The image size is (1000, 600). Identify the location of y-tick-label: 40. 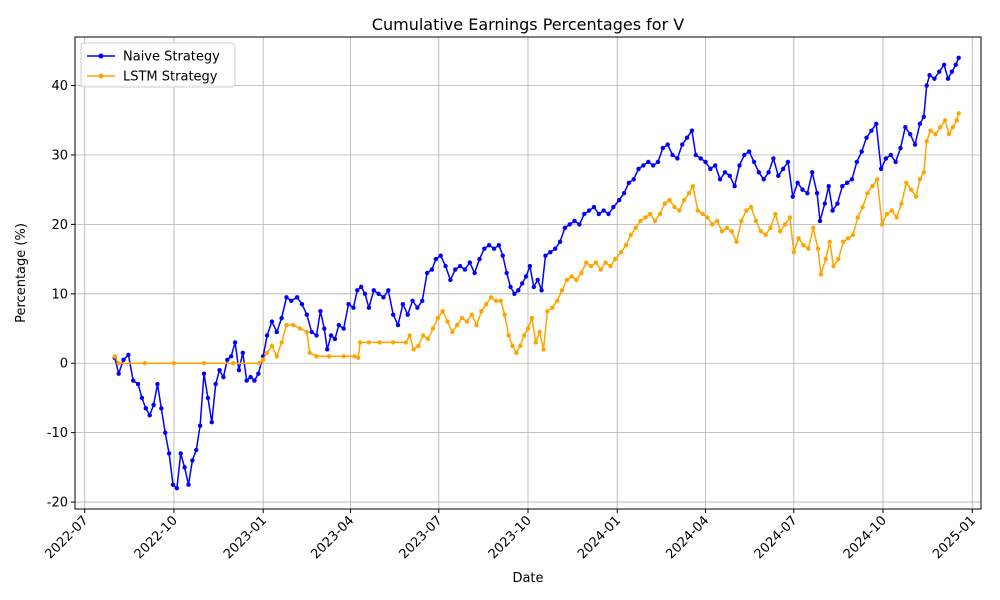
(59, 86).